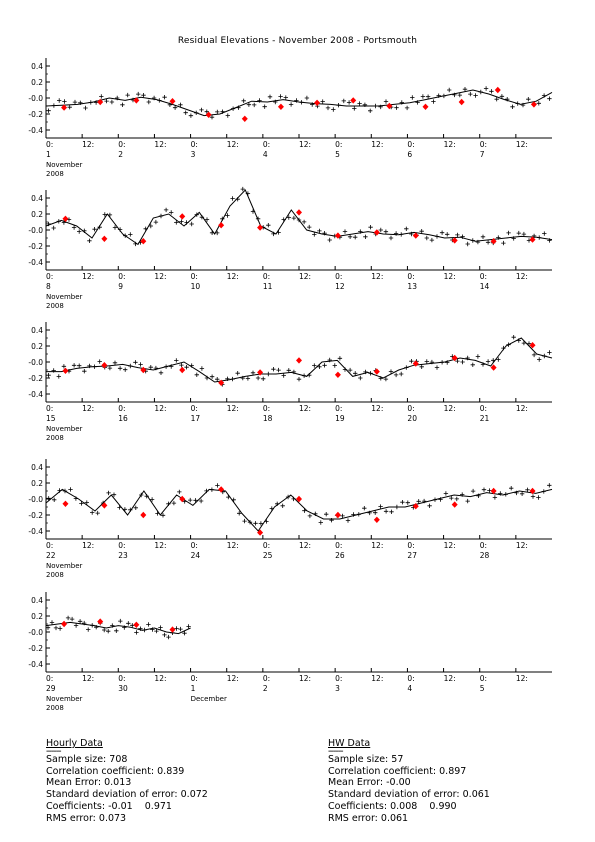 Image resolution: width=595 pixels, height=842 pixels. What do you see at coordinates (54, 749) in the screenshot?
I see `hourly-underline: ------` at bounding box center [54, 749].